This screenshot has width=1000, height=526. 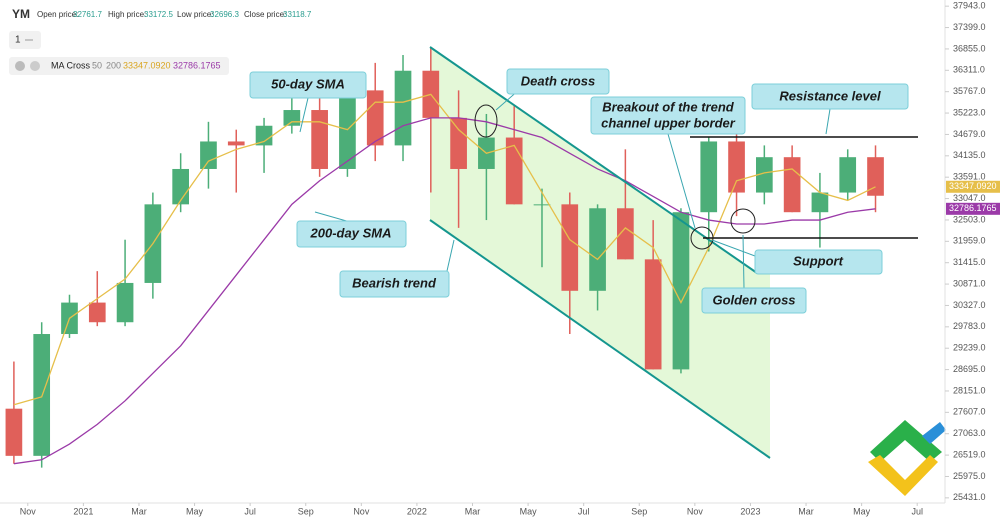 What do you see at coordinates (969, 412) in the screenshot?
I see `y-tick-label: 27607.0` at bounding box center [969, 412].